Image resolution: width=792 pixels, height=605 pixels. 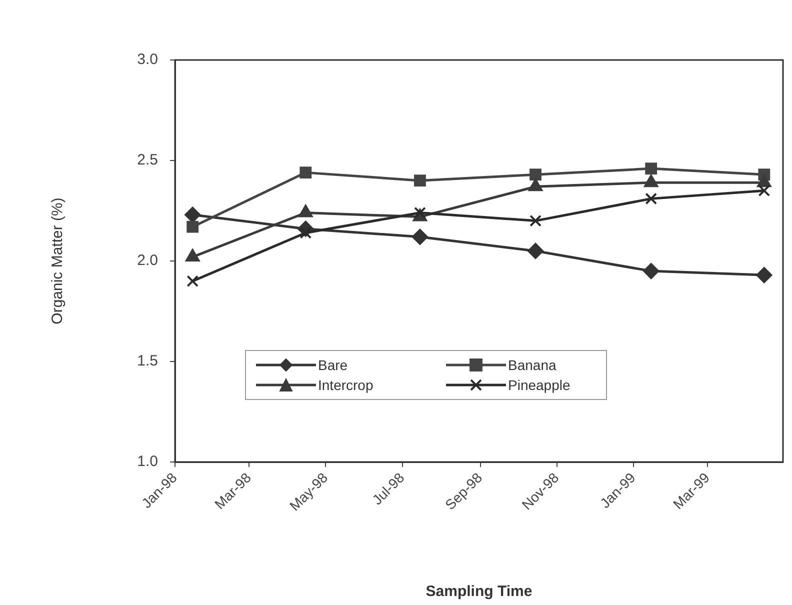 What do you see at coordinates (147, 59) in the screenshot?
I see `y-tick-label: 3.0` at bounding box center [147, 59].